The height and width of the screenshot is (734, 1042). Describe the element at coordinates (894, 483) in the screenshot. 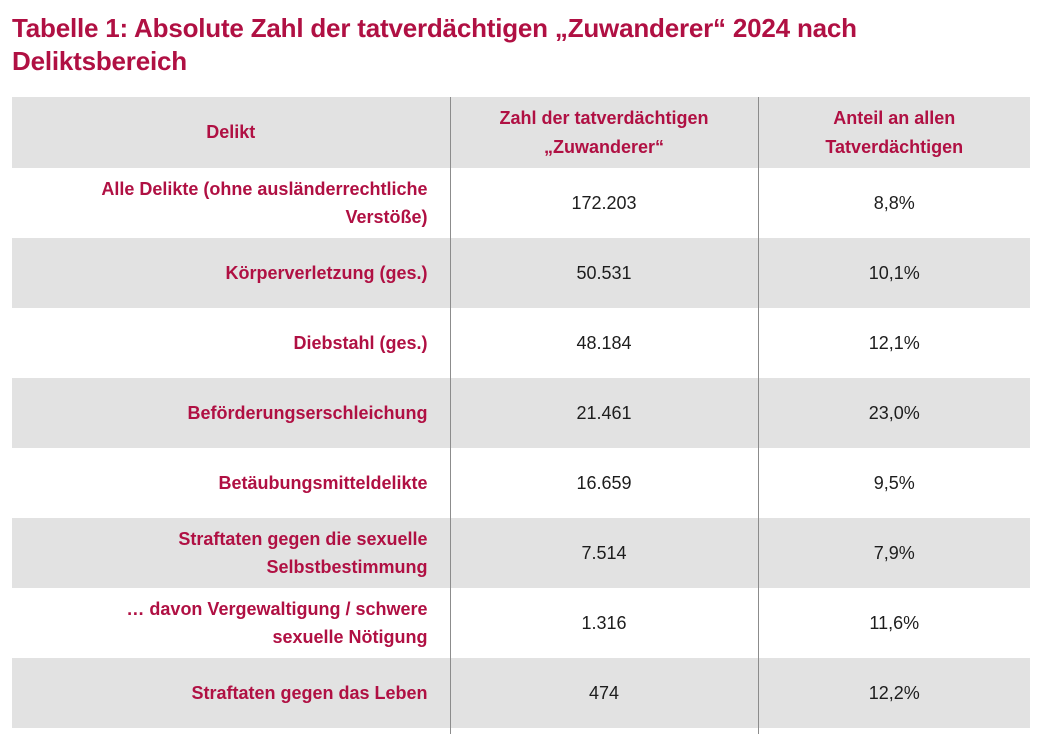

I see `anteil-cell: 9,5%` at that location.